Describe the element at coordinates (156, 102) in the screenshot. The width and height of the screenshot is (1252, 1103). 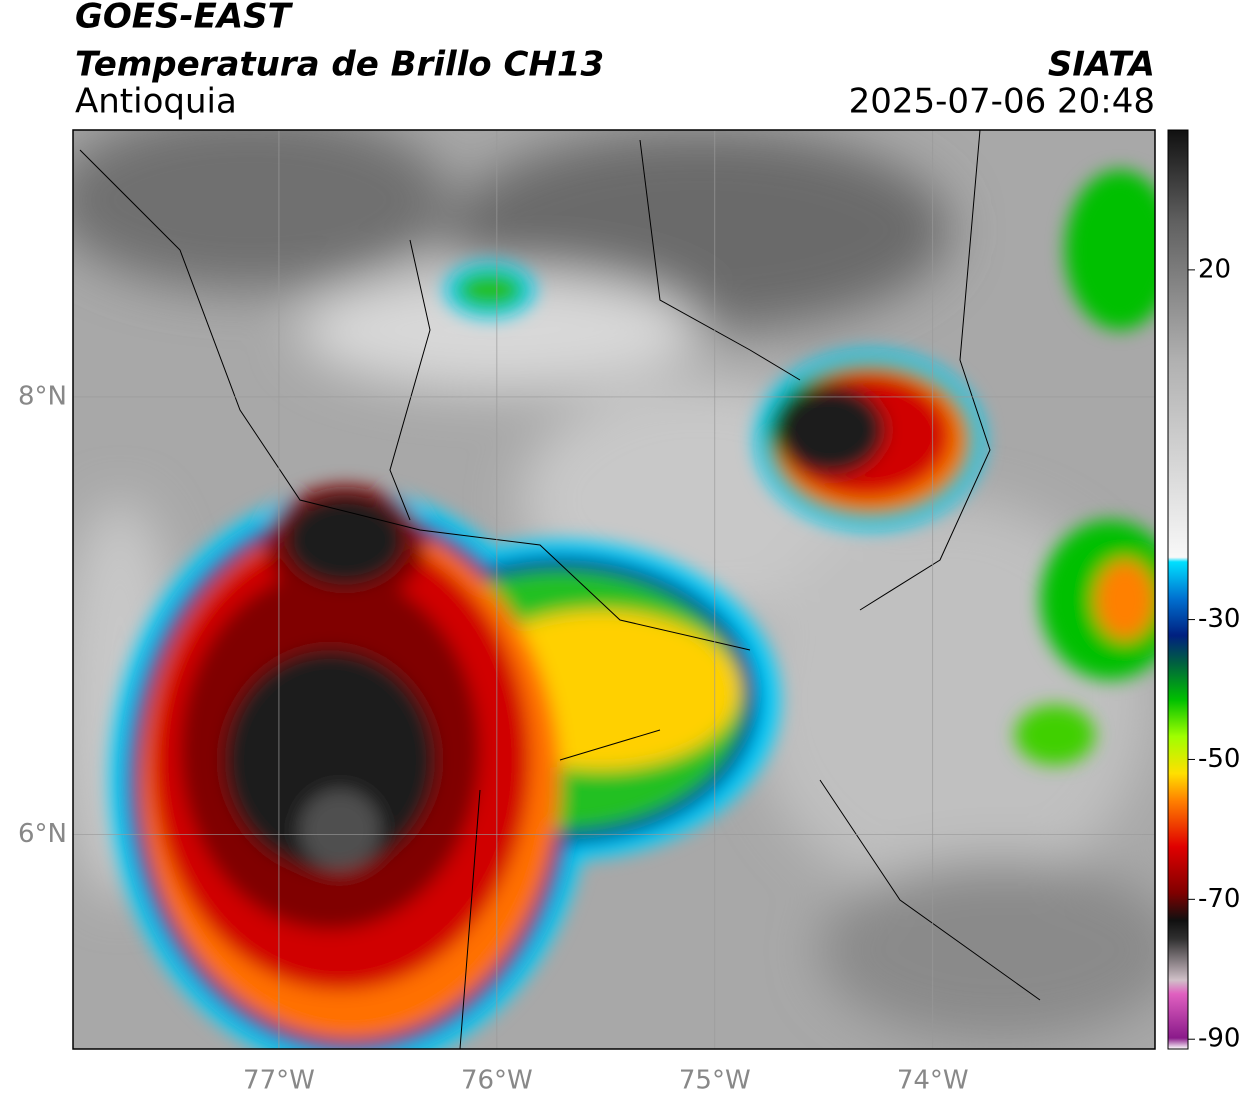
I see `region: Antioquia` at that location.